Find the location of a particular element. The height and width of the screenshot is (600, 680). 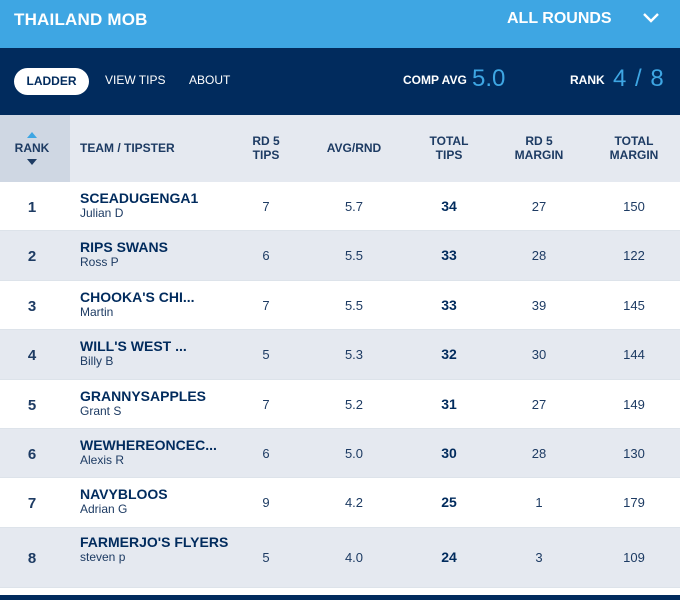

group-title: THAILAND MOB is located at coordinates (81, 19).